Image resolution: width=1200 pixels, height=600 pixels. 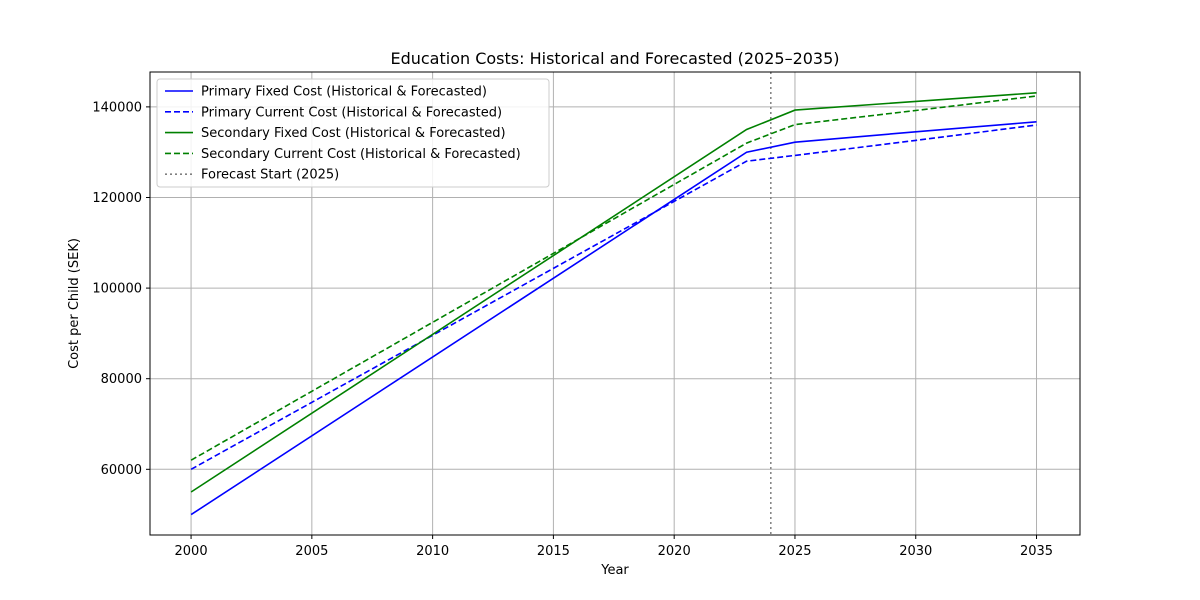 What do you see at coordinates (553, 551) in the screenshot?
I see `x-tick-label: 2015` at bounding box center [553, 551].